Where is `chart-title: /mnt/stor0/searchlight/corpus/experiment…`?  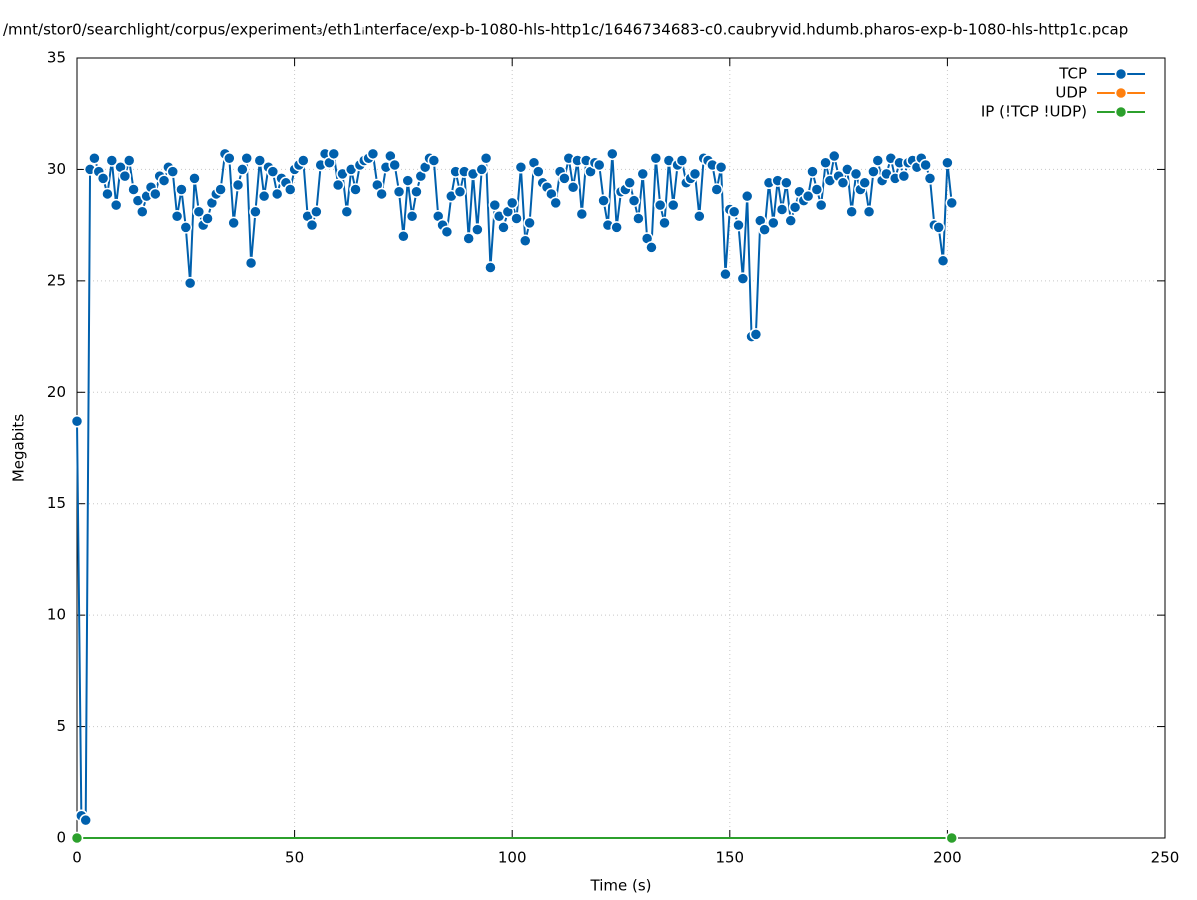
chart-title: /mnt/stor0/searchlight/corpus/experiment… is located at coordinates (565, 30).